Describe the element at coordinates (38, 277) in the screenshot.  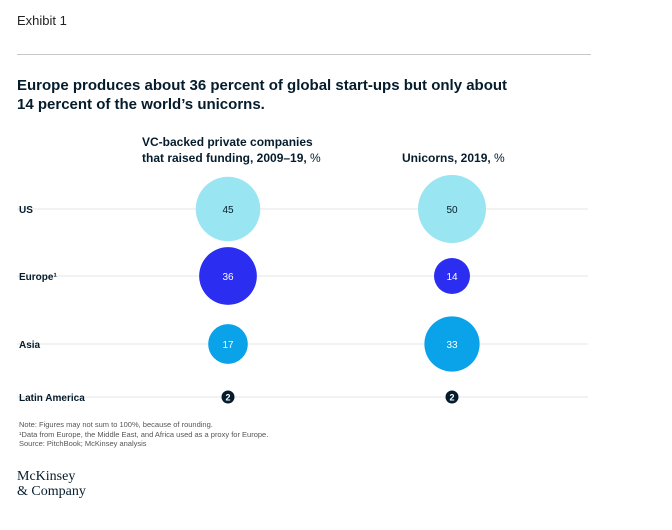
I see `row-label-europe: Europe¹` at that location.